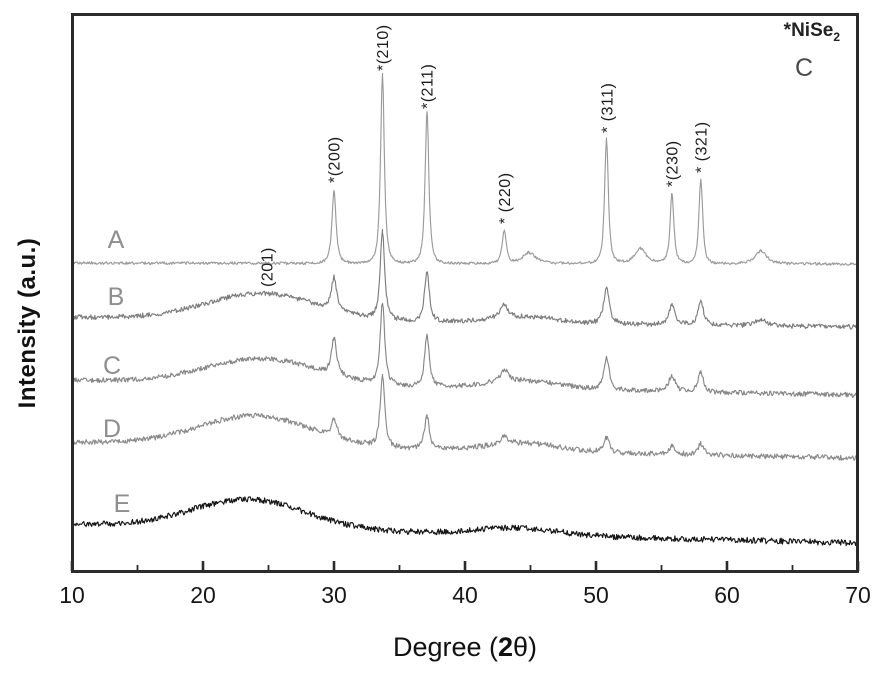 The width and height of the screenshot is (882, 684). What do you see at coordinates (203, 595) in the screenshot?
I see `x-tick-label-20: 20` at bounding box center [203, 595].